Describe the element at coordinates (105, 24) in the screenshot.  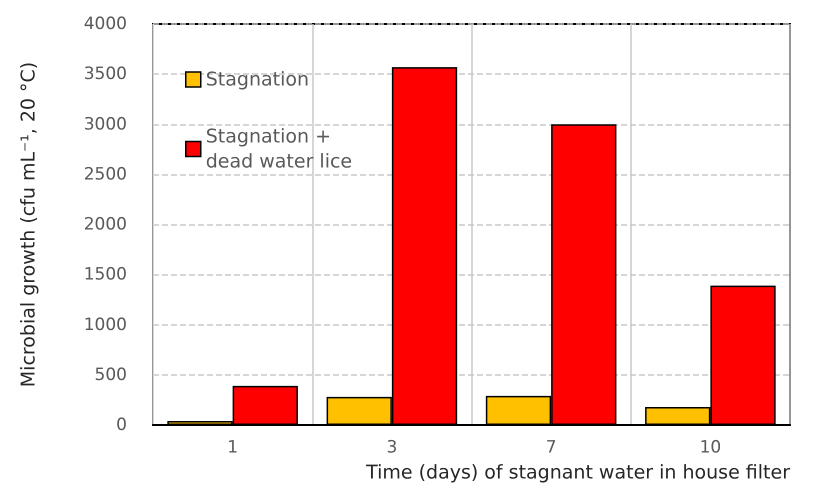
I see `y-tick-label: 4000` at that location.